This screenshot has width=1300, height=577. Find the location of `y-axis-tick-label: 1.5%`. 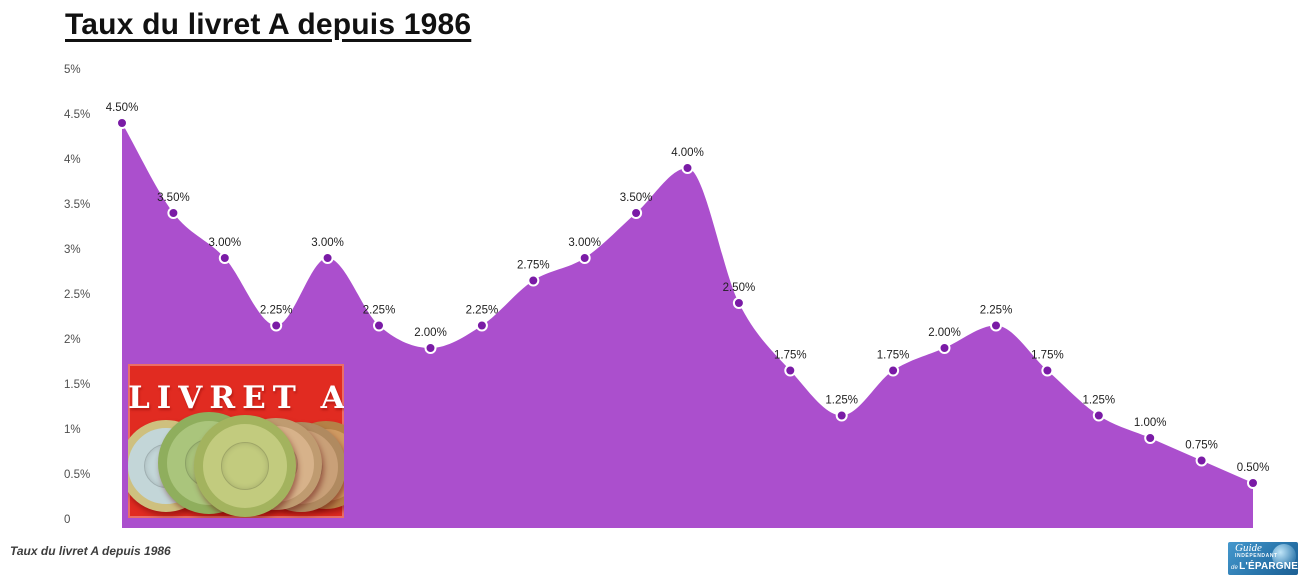

y-axis-tick-label: 1.5% is located at coordinates (77, 385).